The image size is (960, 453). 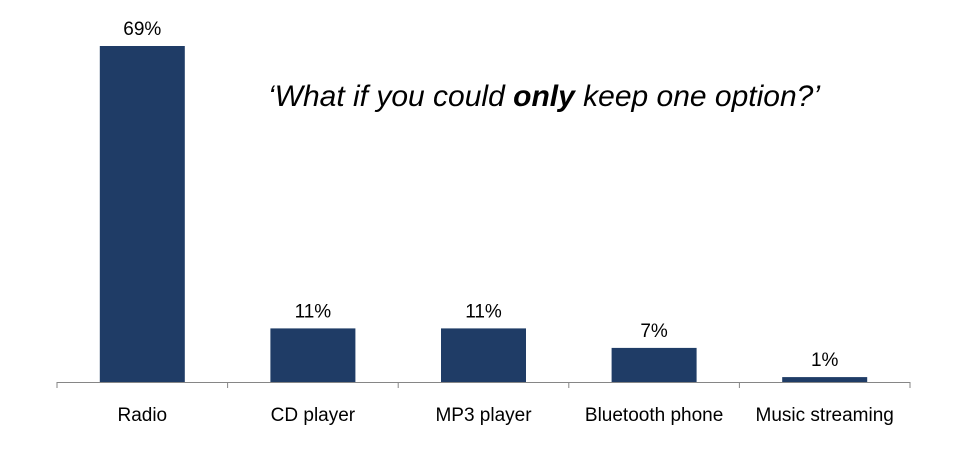 What do you see at coordinates (391, 96) in the screenshot?
I see `title-prefix: ‘What if you could` at bounding box center [391, 96].